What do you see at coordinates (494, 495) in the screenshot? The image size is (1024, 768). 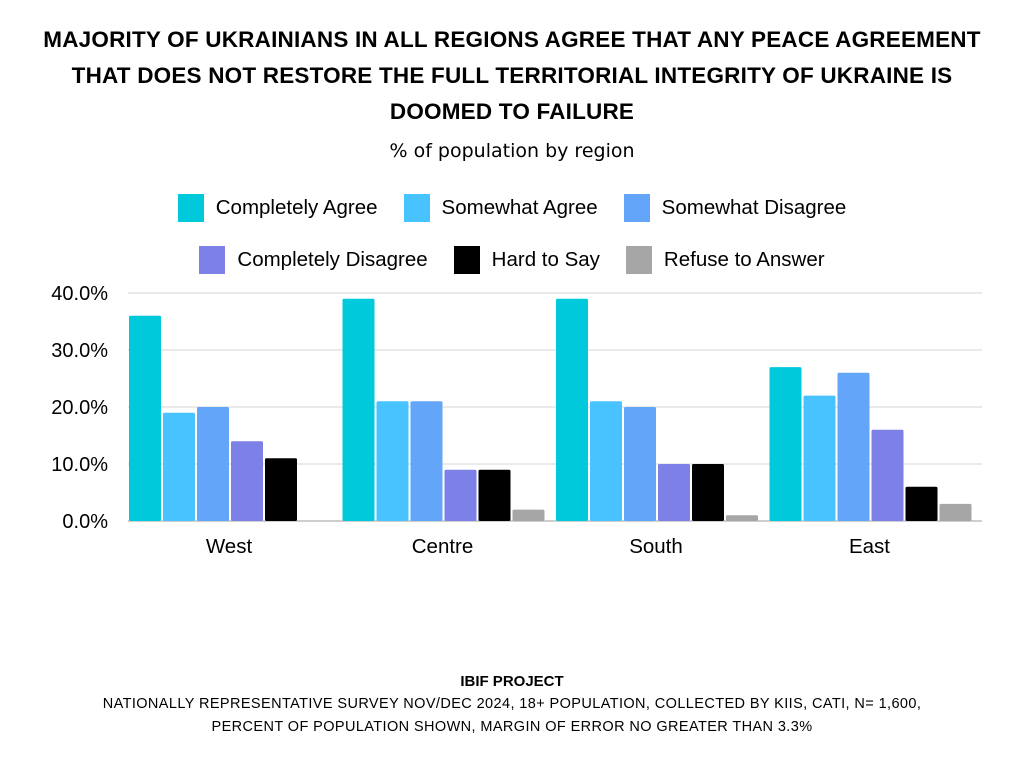 I see `bar-hard-to-say-centre` at bounding box center [494, 495].